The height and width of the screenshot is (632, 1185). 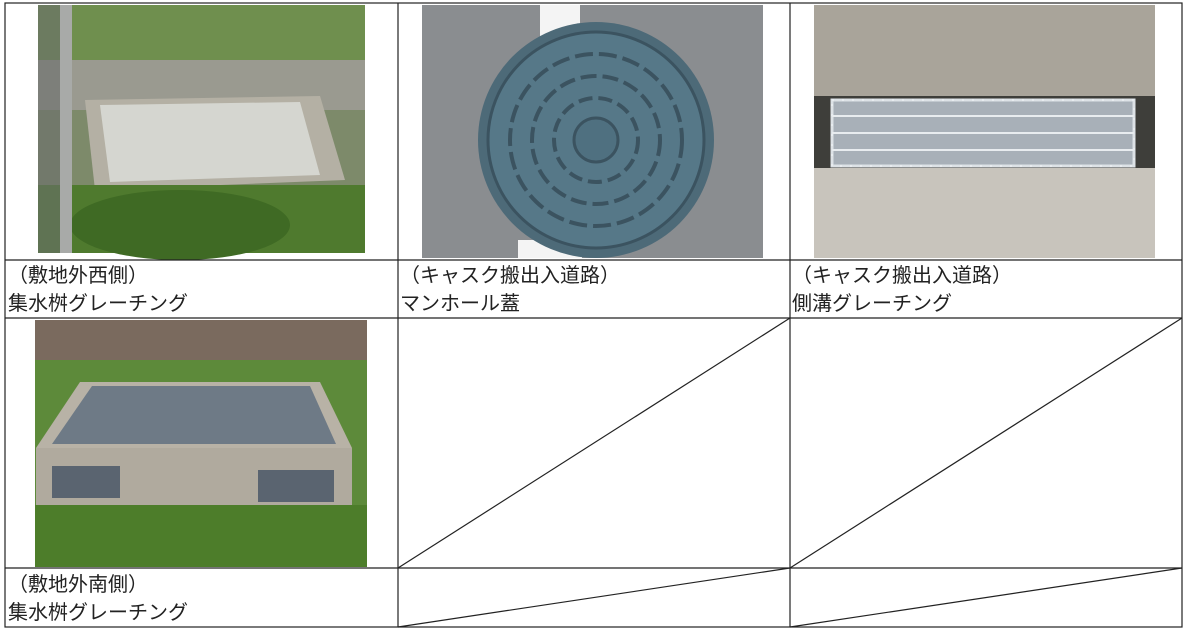 What do you see at coordinates (201, 443) in the screenshot?
I see `photo-south-basin` at bounding box center [201, 443].